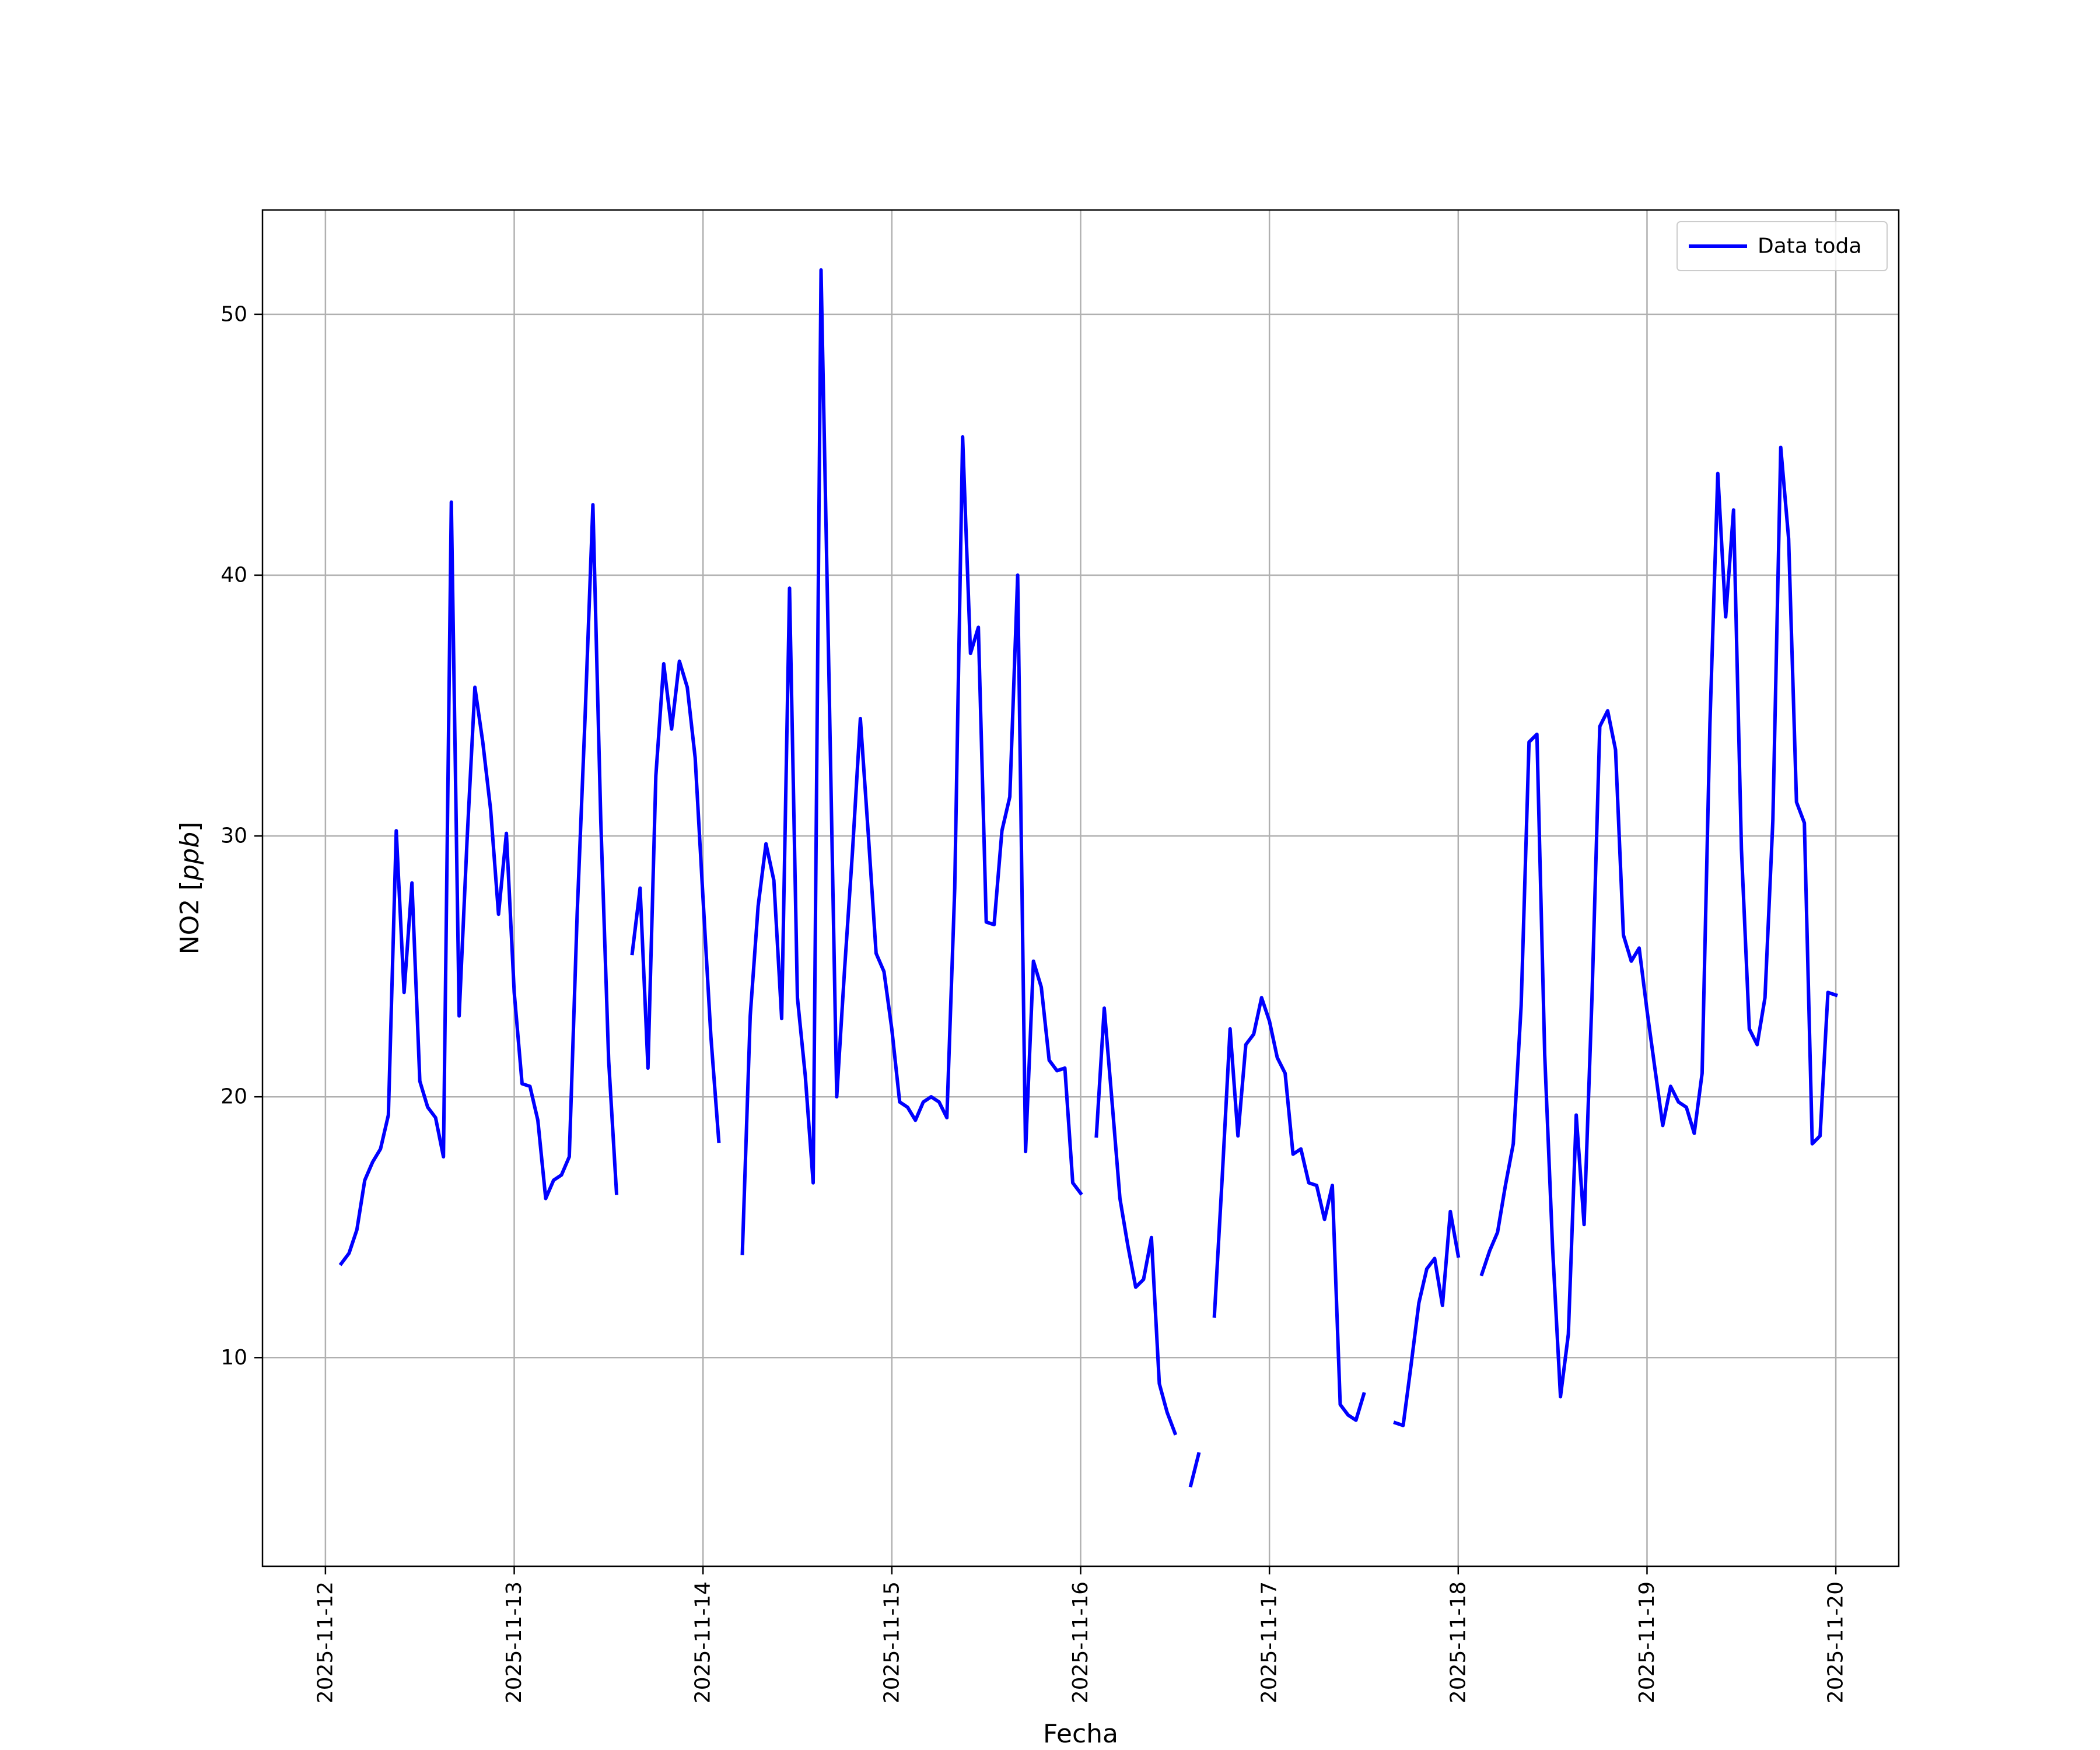 The width and height of the screenshot is (2100, 1750). I want to click on legend-box, so click(1782, 246).